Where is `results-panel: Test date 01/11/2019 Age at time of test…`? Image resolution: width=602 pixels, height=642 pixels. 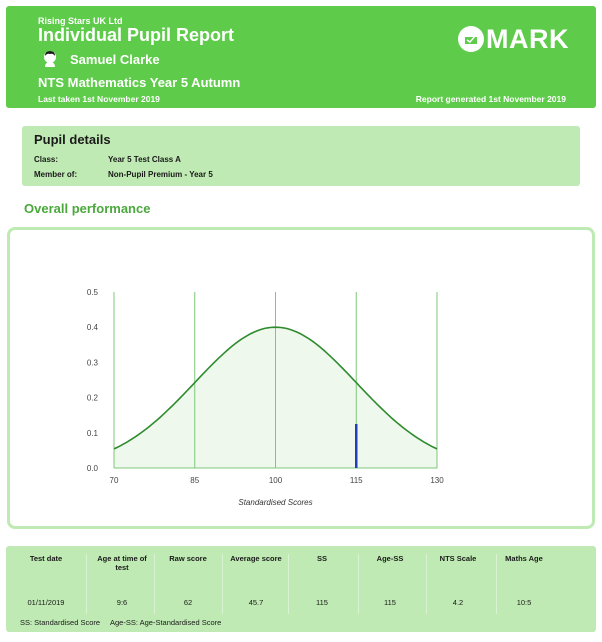 results-panel: Test date 01/11/2019 Age at time of test… is located at coordinates (301, 589).